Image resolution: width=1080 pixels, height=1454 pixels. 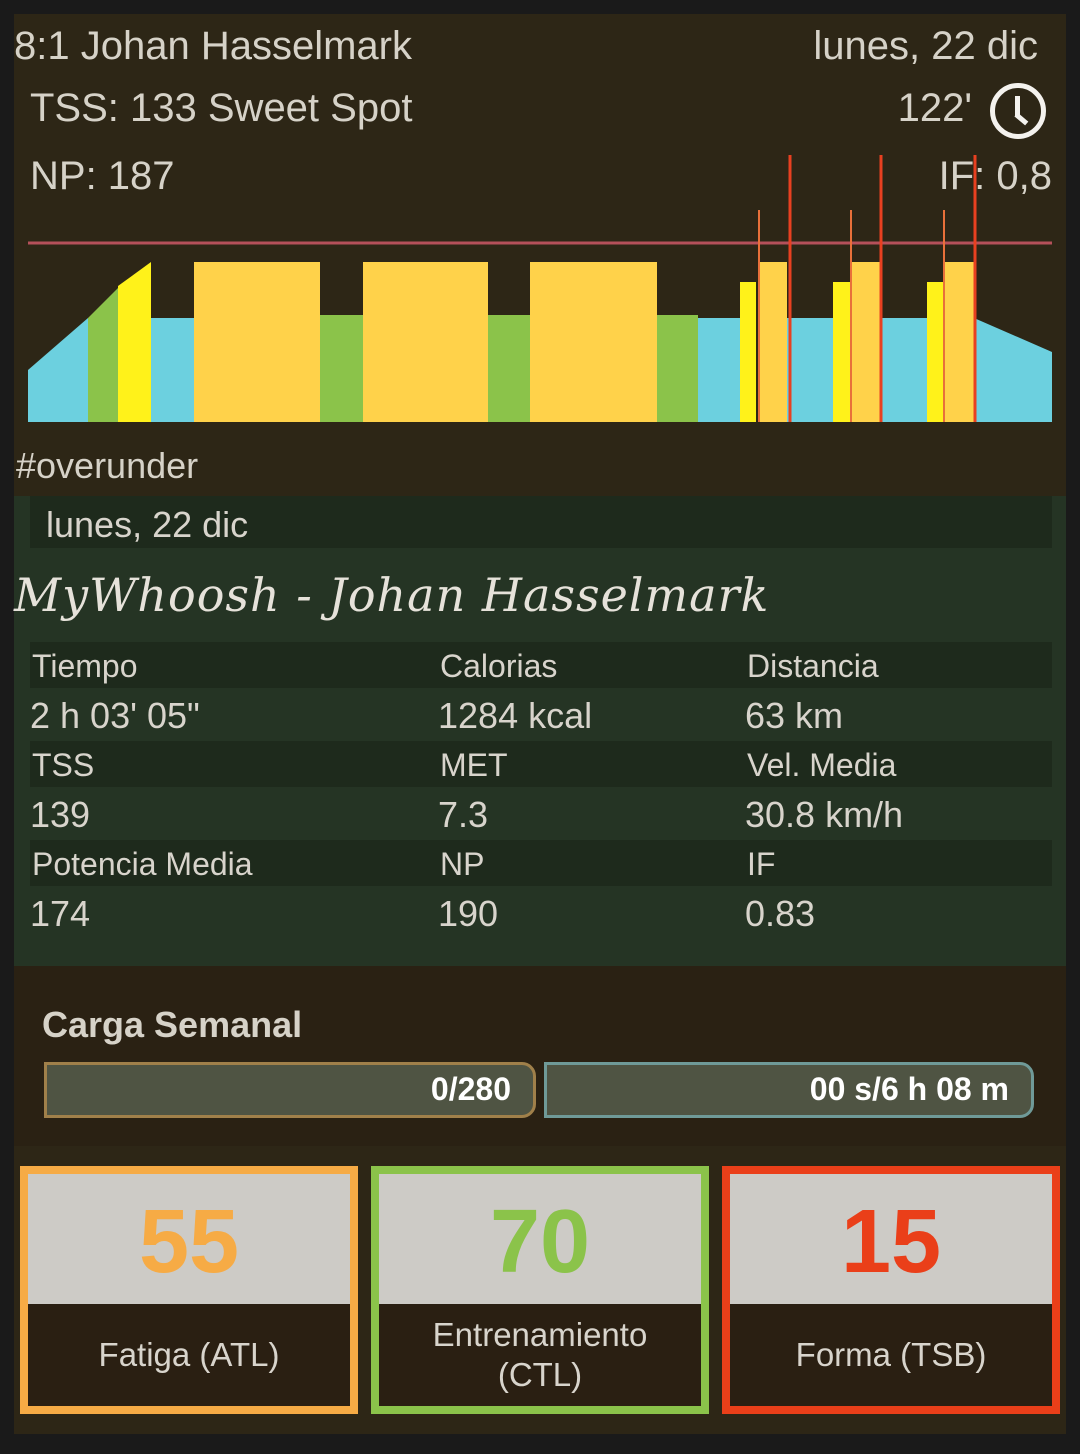 What do you see at coordinates (463, 814) in the screenshot?
I see `stat-value: 7.3` at bounding box center [463, 814].